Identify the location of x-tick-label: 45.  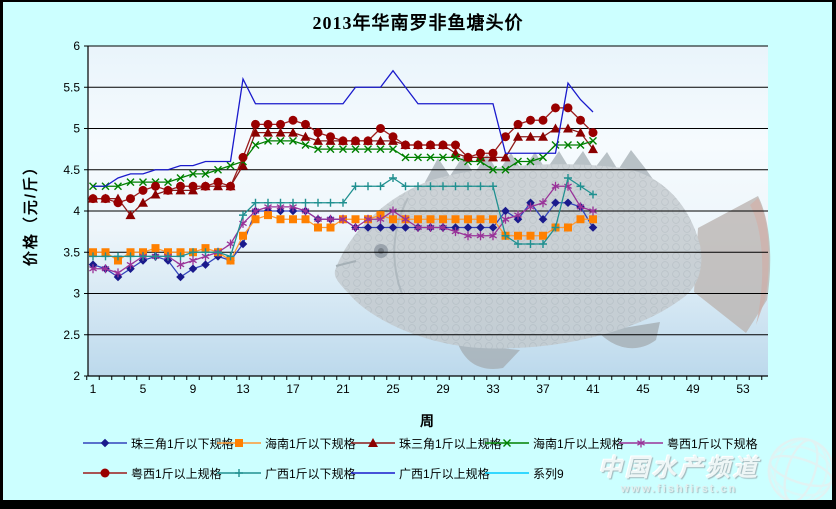
(643, 389).